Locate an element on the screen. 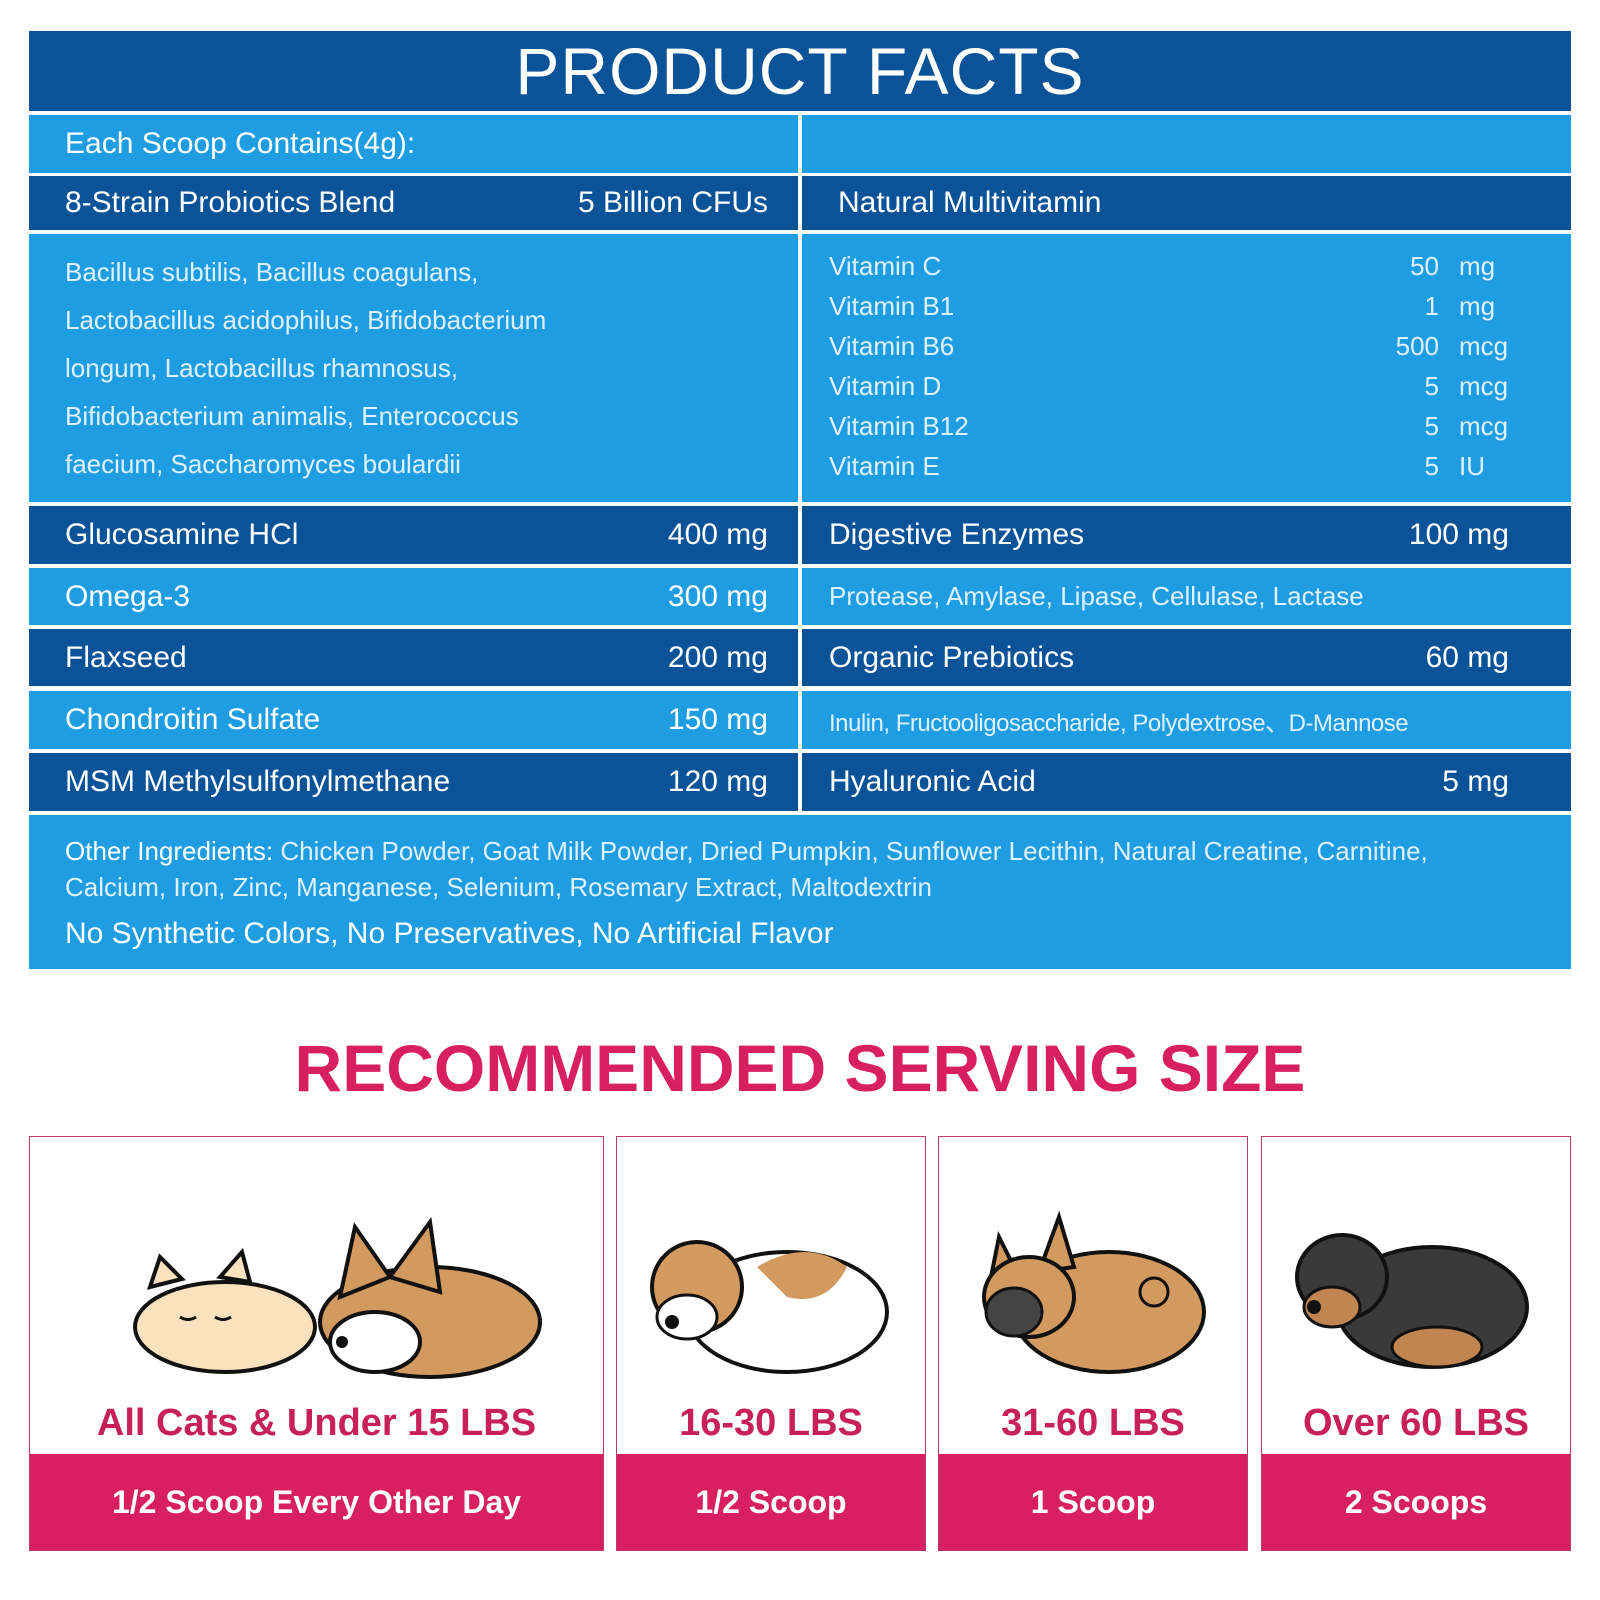 Image resolution: width=1600 pixels, height=1600 pixels. ingredient-row: Digestive Enzymes 100 mg is located at coordinates (1186, 535).